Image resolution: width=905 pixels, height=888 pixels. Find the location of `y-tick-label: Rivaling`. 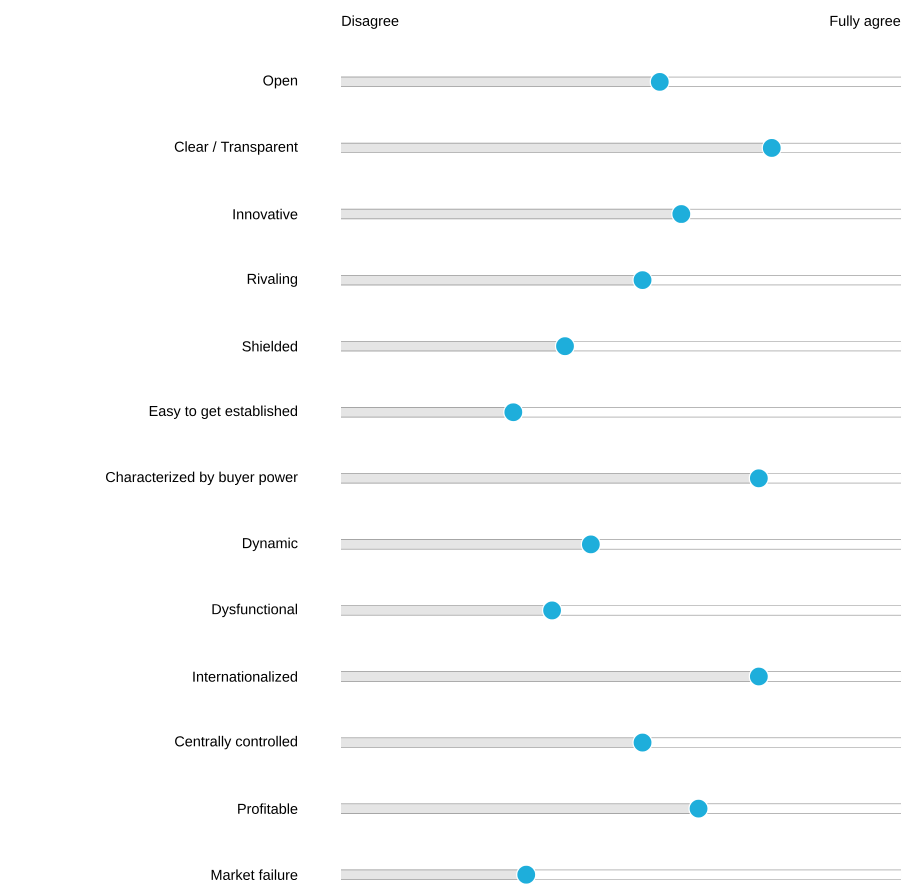

y-tick-label: Rivaling is located at coordinates (273, 280).